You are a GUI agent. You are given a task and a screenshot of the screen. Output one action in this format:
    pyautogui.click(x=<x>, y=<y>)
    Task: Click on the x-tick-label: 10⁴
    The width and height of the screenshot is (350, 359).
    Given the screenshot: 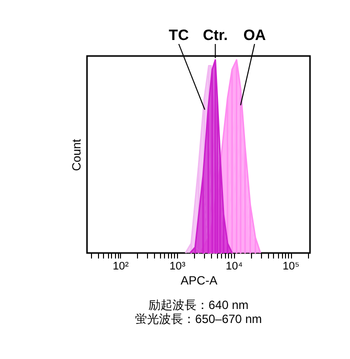 What is the action you would take?
    pyautogui.click(x=235, y=266)
    